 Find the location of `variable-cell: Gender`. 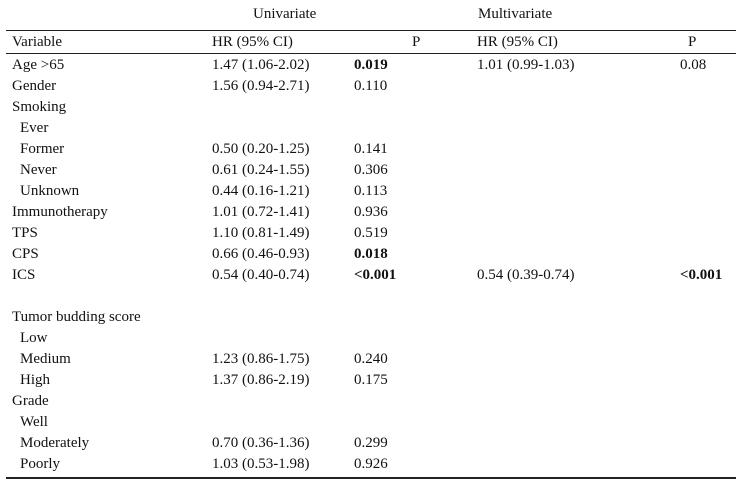

variable-cell: Gender is located at coordinates (34, 86).